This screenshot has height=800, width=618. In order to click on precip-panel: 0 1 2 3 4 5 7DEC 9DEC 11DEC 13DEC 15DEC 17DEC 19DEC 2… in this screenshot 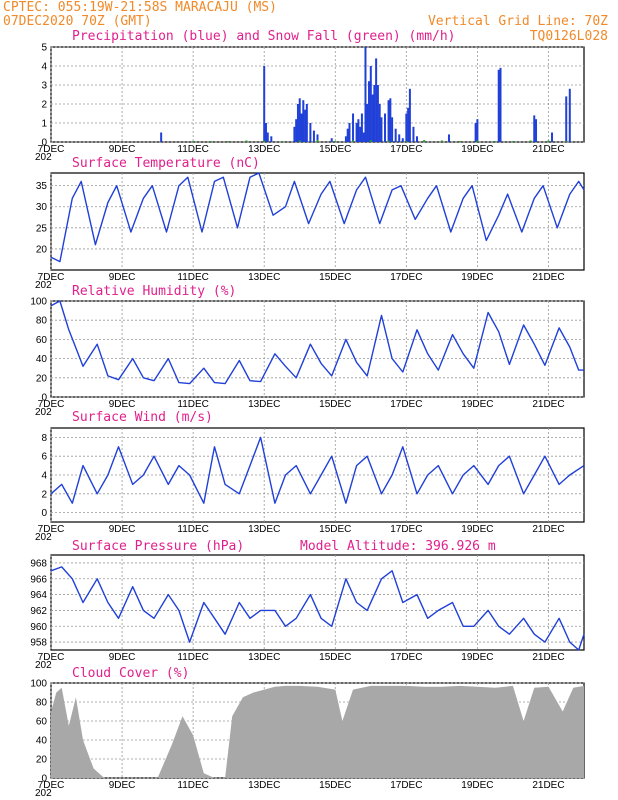, I will do `click(310, 103)`.